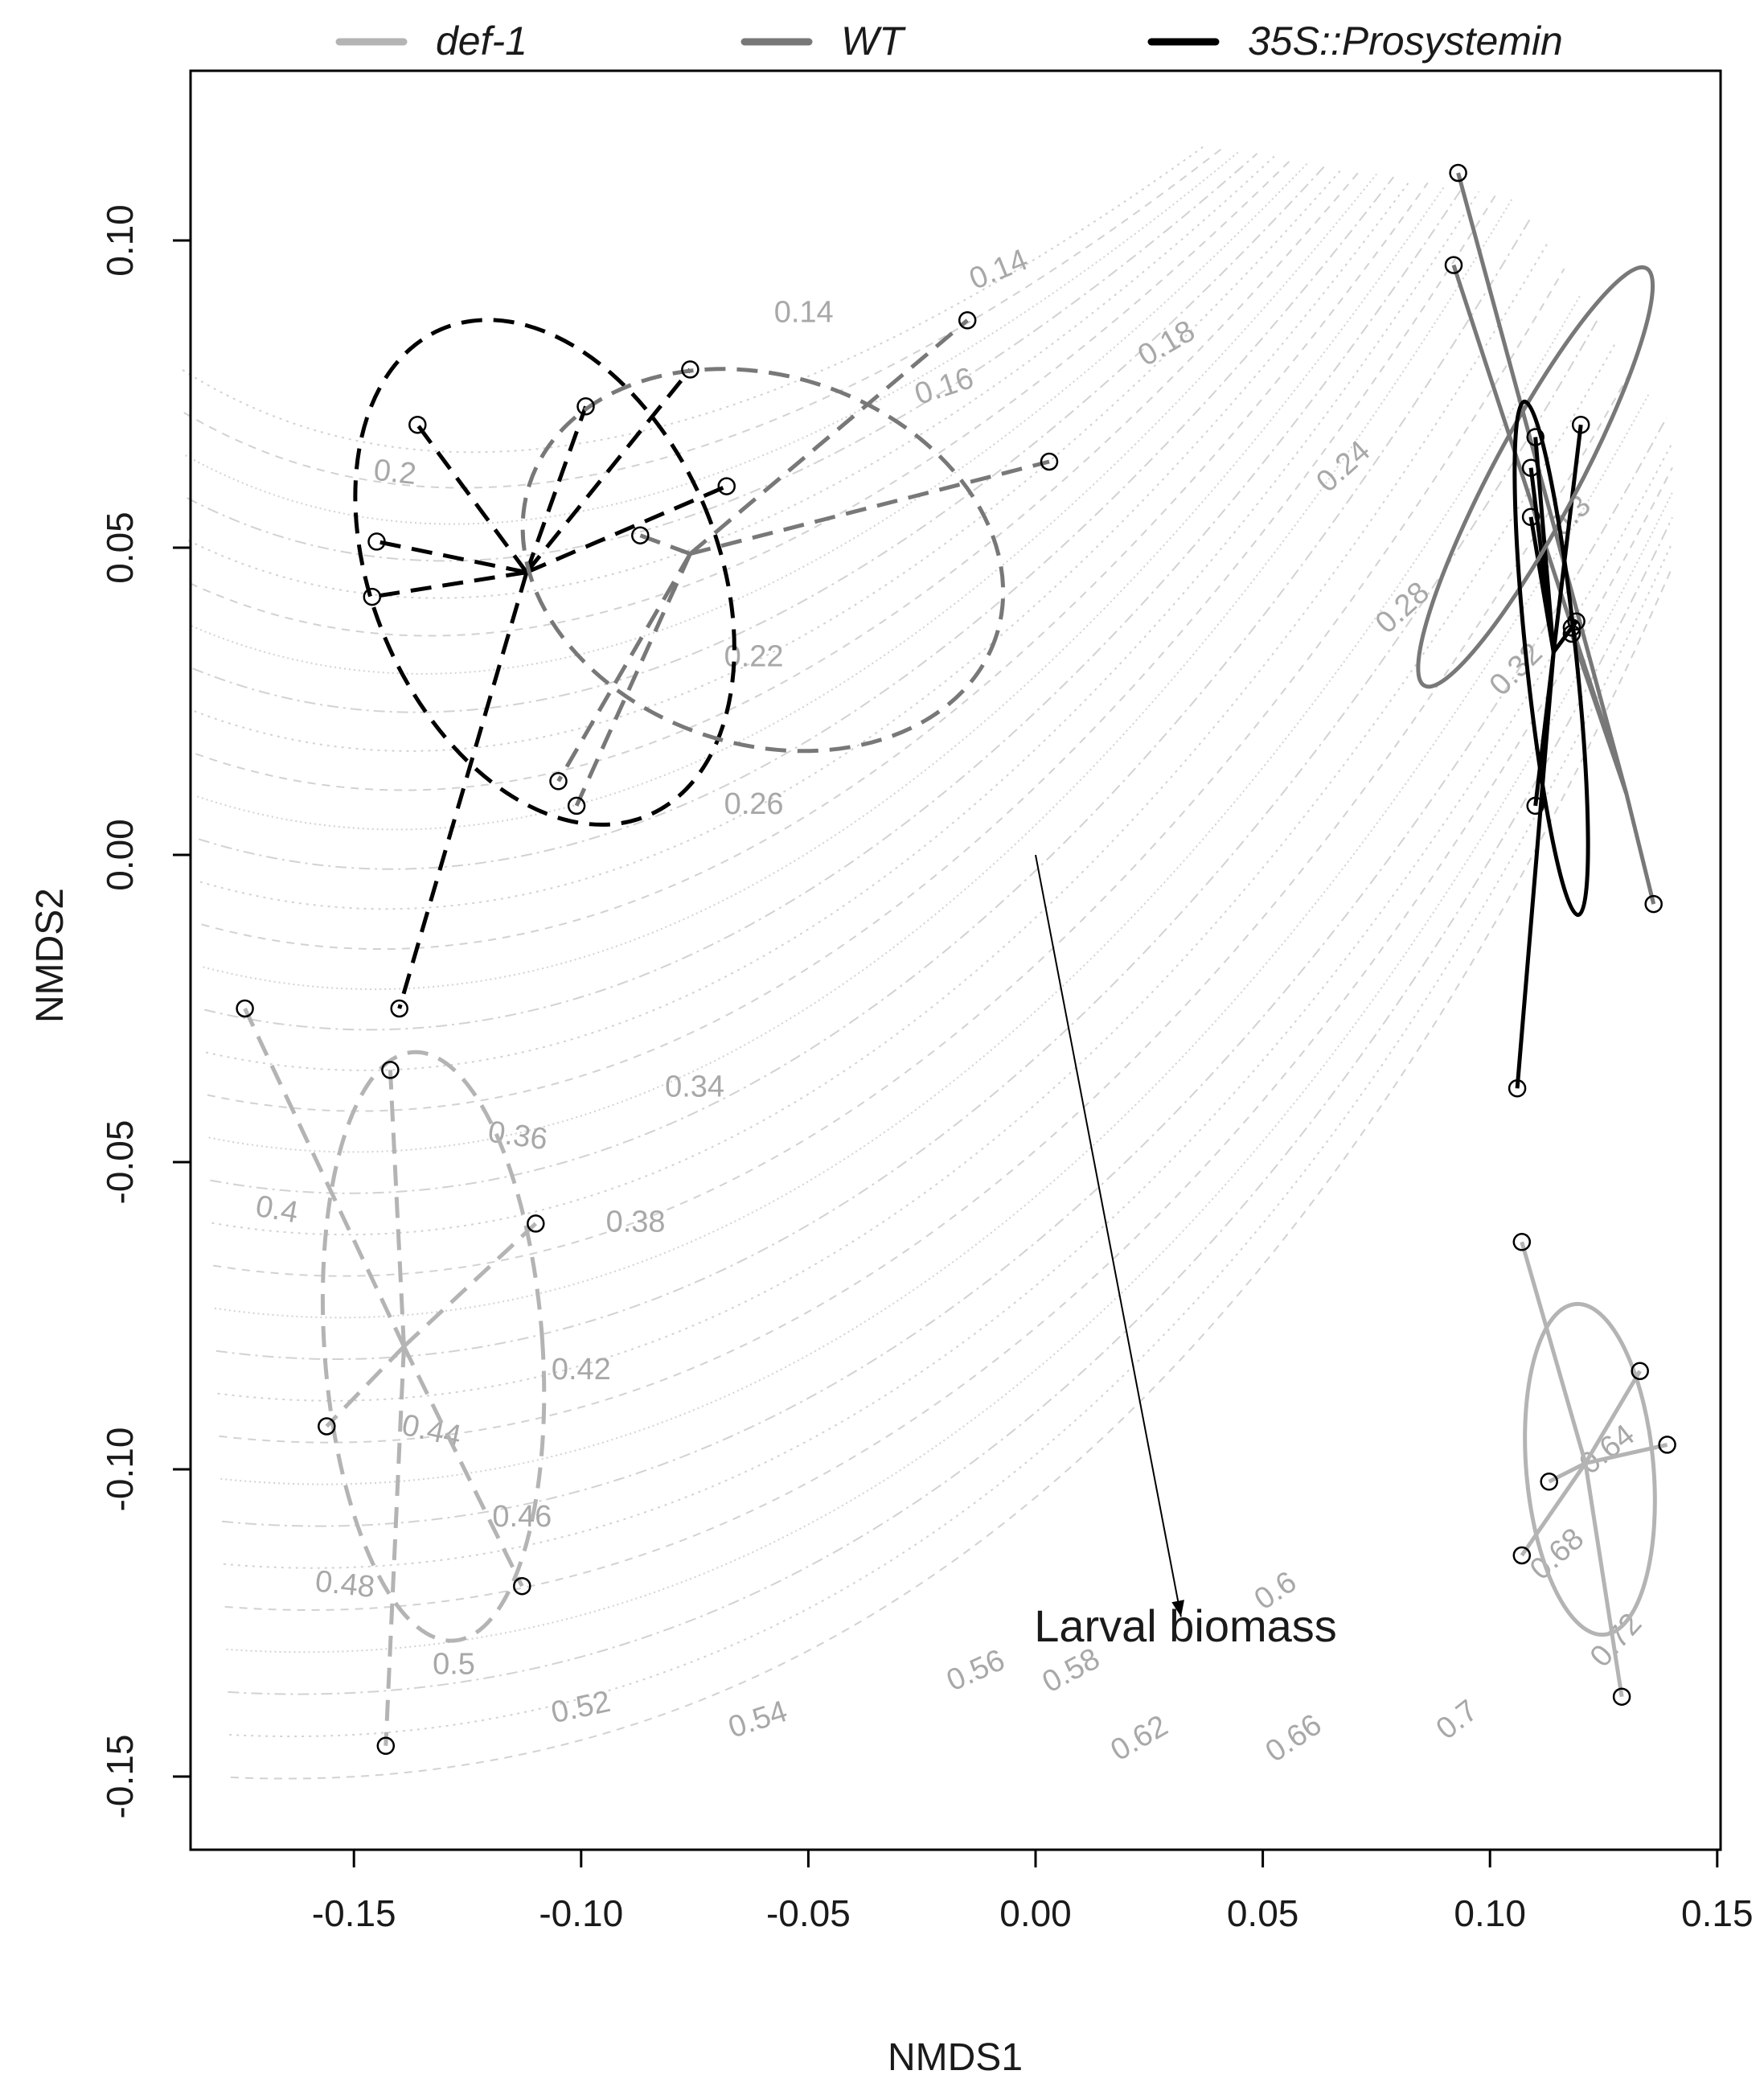 Image resolution: width=1764 pixels, height=2091 pixels. What do you see at coordinates (1490, 1913) in the screenshot?
I see `x-tick-label: 0.10` at bounding box center [1490, 1913].